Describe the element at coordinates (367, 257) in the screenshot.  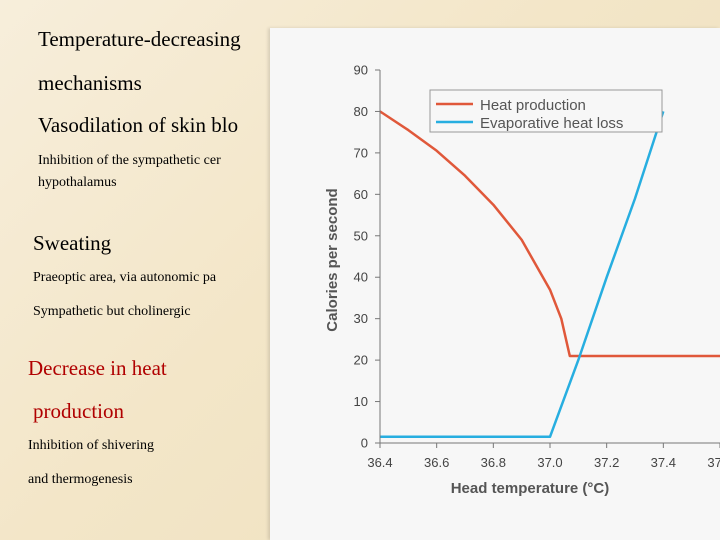
I see `y-axis-ticks: 0 10 20 30 40 50 60 70 80 90` at that location.